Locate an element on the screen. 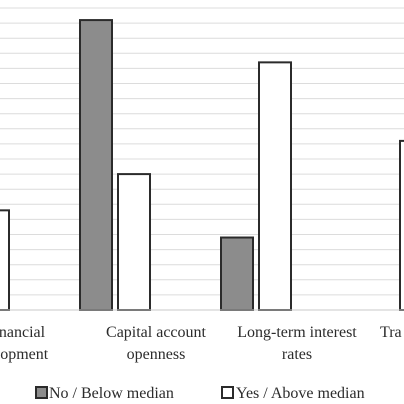  legend-label-yes-above-median: Yes / Above median is located at coordinates (300, 393).